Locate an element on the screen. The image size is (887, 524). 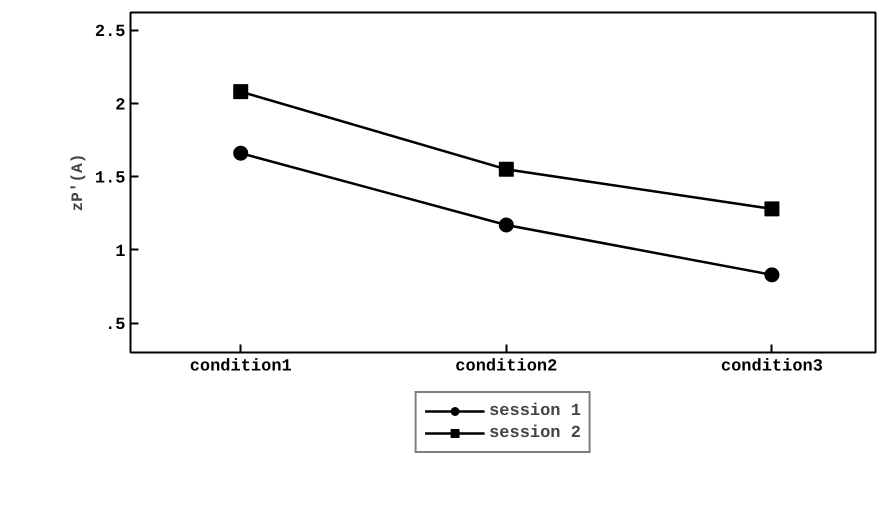
legend-label: session 1 is located at coordinates (535, 411).